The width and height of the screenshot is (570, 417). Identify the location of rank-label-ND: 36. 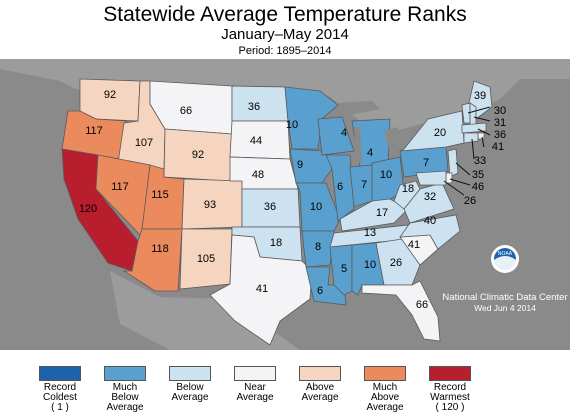
(254, 107).